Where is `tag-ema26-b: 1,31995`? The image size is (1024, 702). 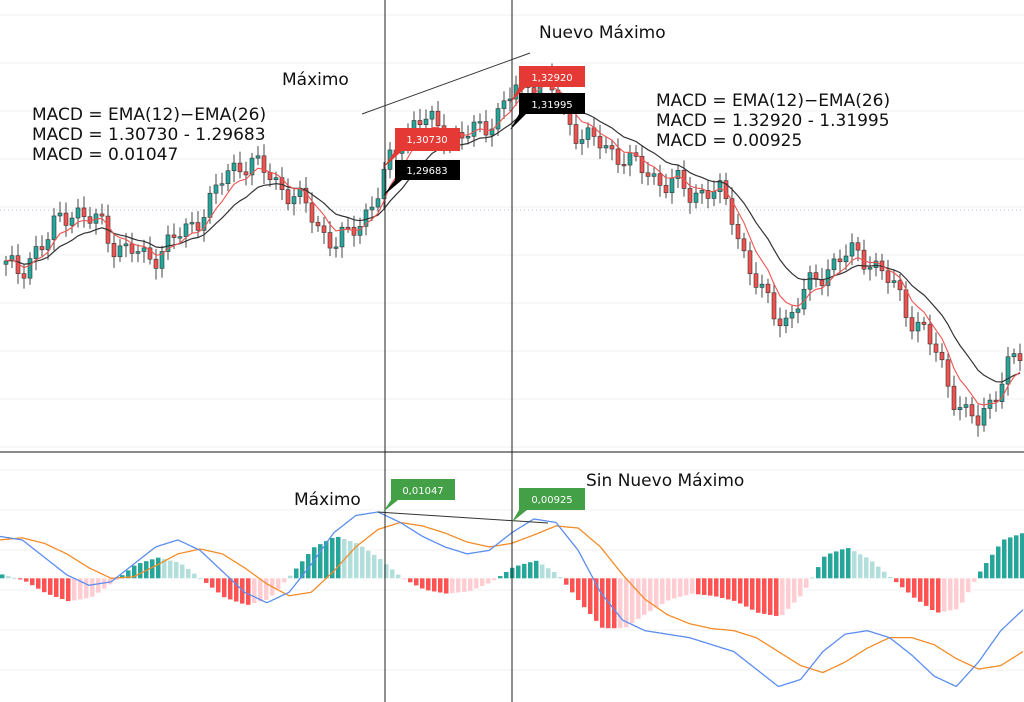 tag-ema26-b: 1,31995 is located at coordinates (547, 111).